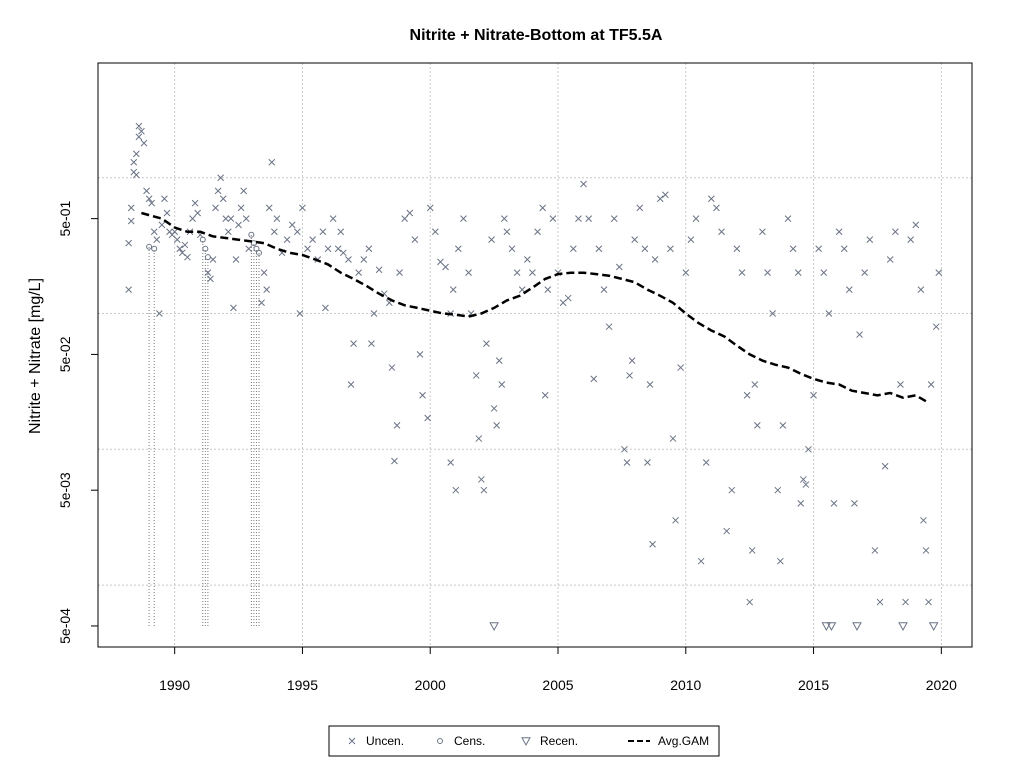  I want to click on legend-label: Avg.GAM, so click(683, 741).